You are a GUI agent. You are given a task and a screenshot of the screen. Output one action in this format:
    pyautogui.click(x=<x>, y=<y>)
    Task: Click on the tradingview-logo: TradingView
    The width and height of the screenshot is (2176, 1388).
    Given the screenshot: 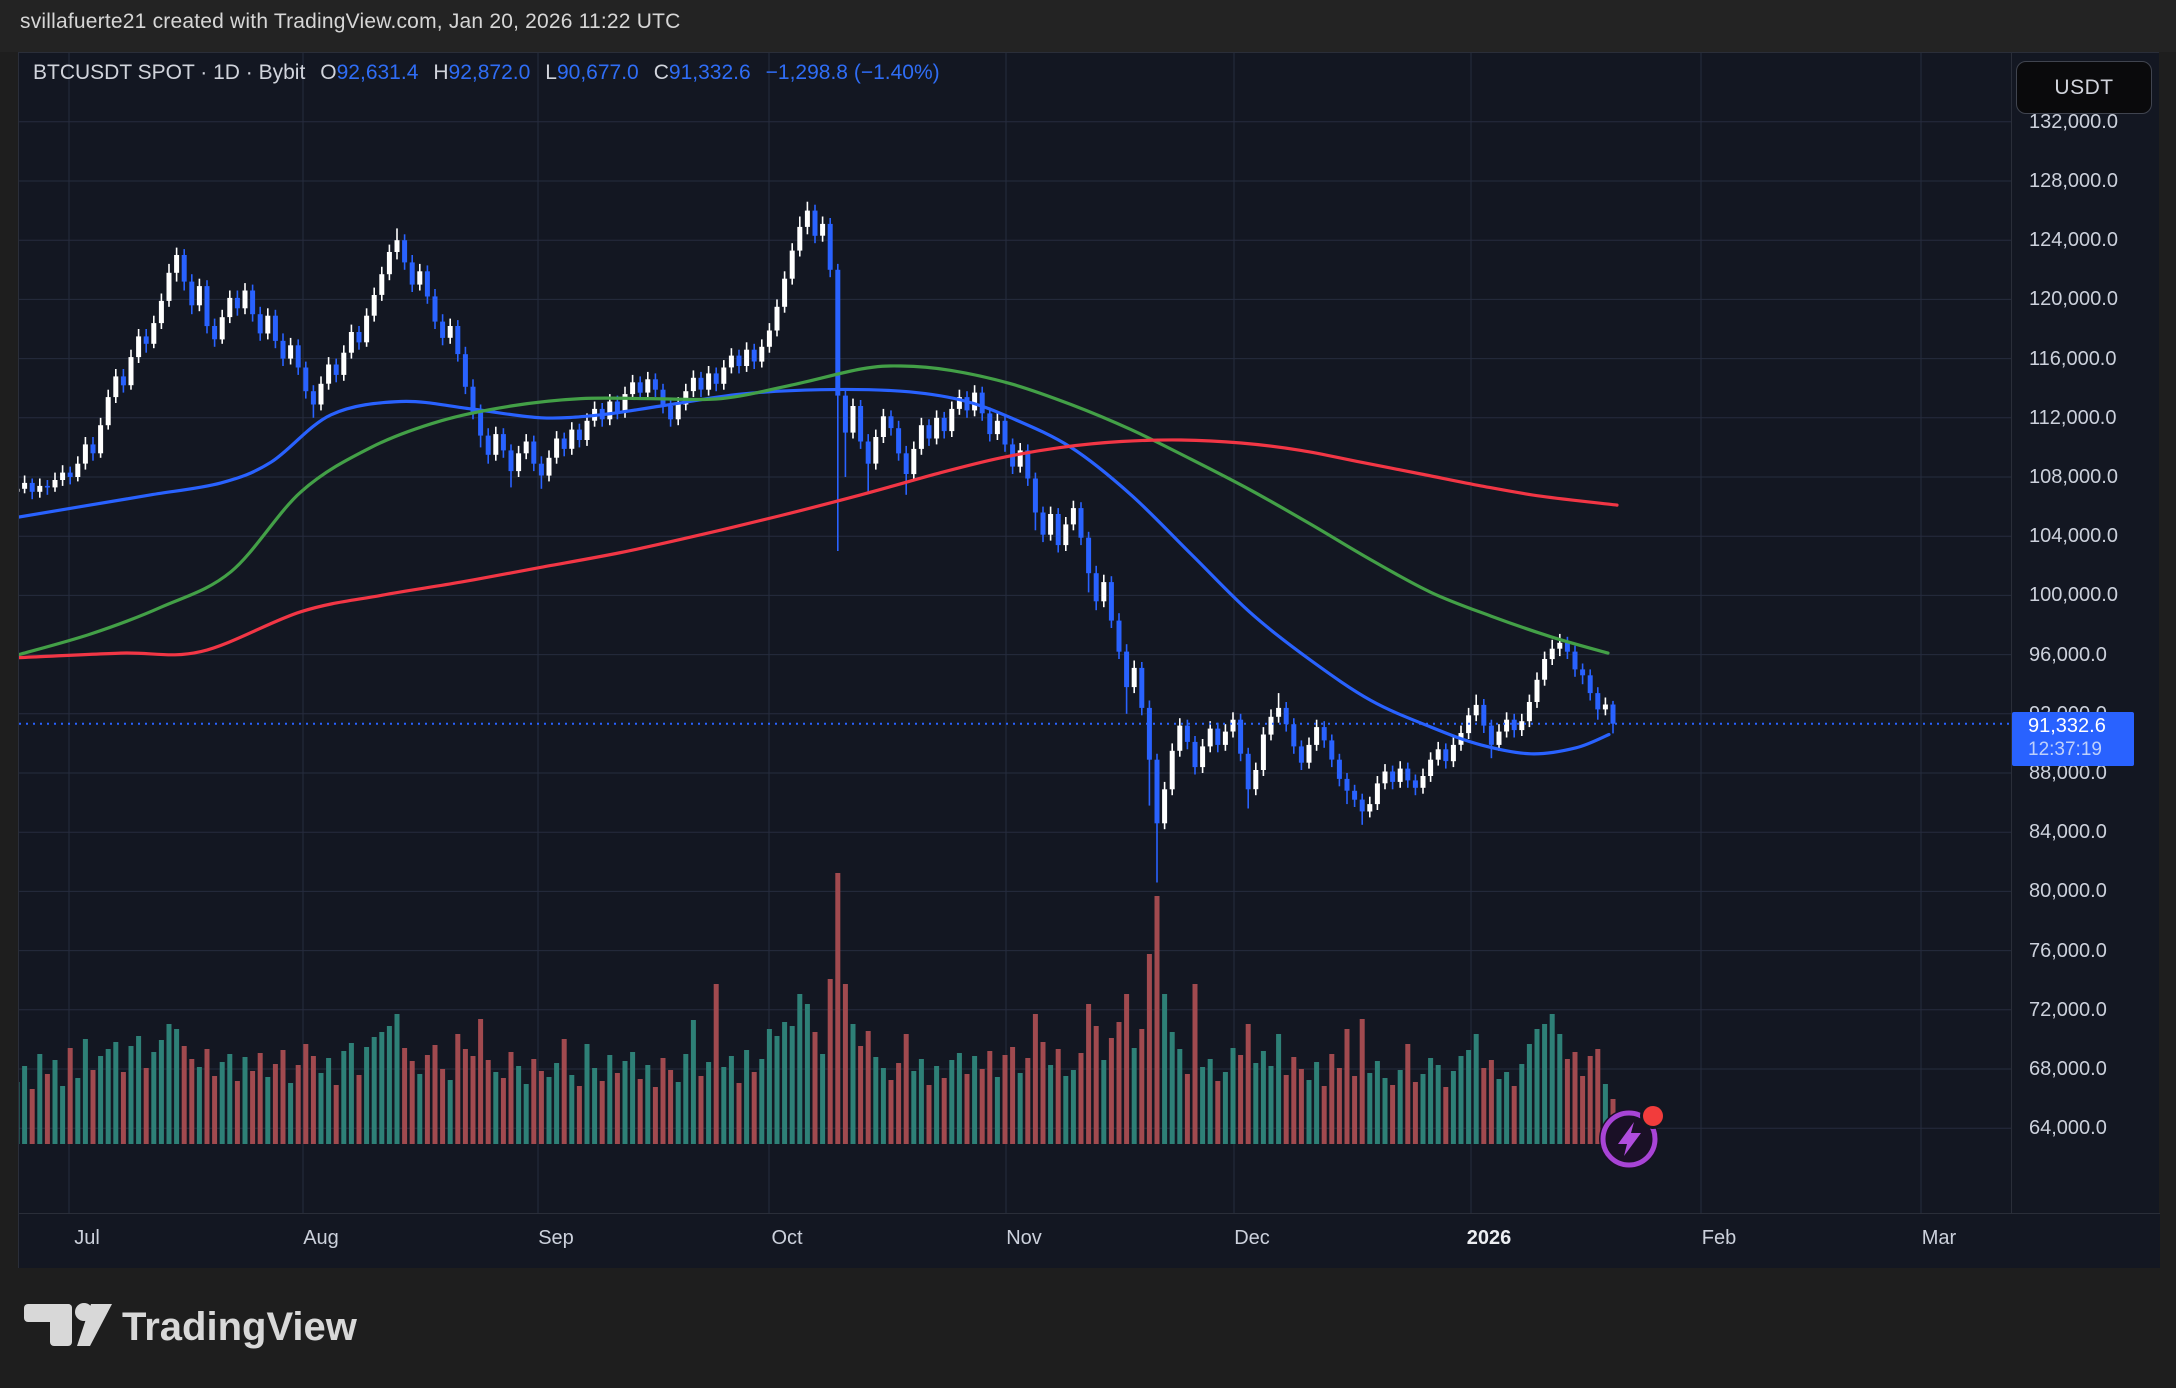 What is the action you would take?
    pyautogui.click(x=194, y=1330)
    